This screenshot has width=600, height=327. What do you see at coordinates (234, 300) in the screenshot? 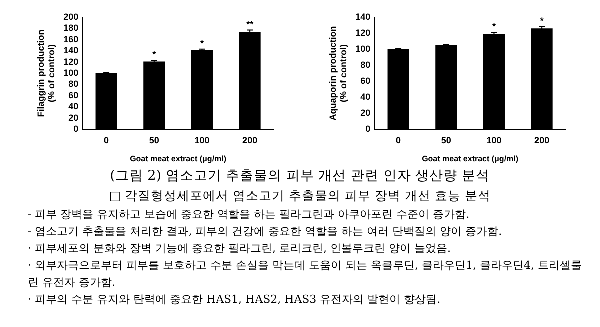
I see `text: · 피부의 수분 유지와 탄력에 중요한 HAS1, HAS2, HAS3 유전자의 발현이 향상됨.` at bounding box center [234, 300].